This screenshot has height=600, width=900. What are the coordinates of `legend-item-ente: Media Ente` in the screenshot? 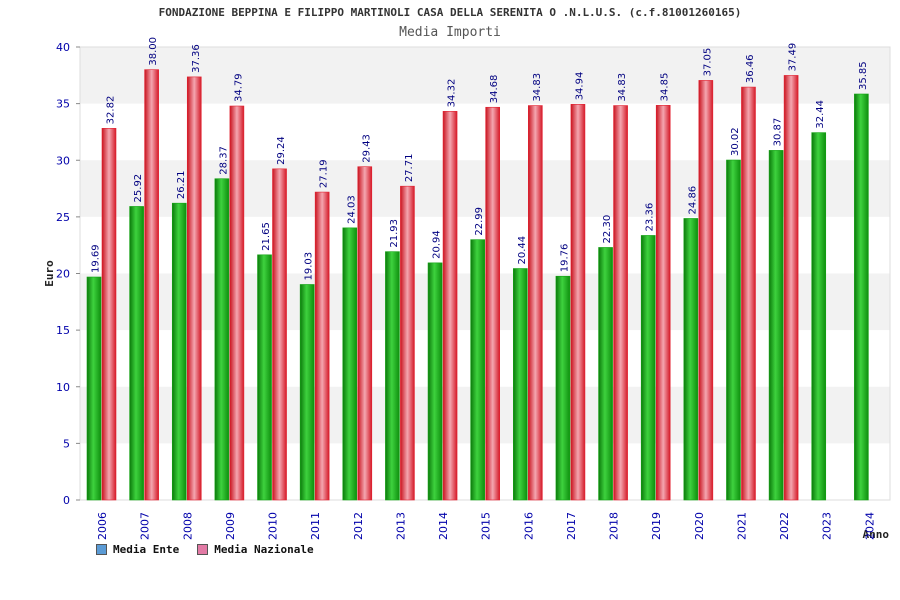 It's located at (137, 549).